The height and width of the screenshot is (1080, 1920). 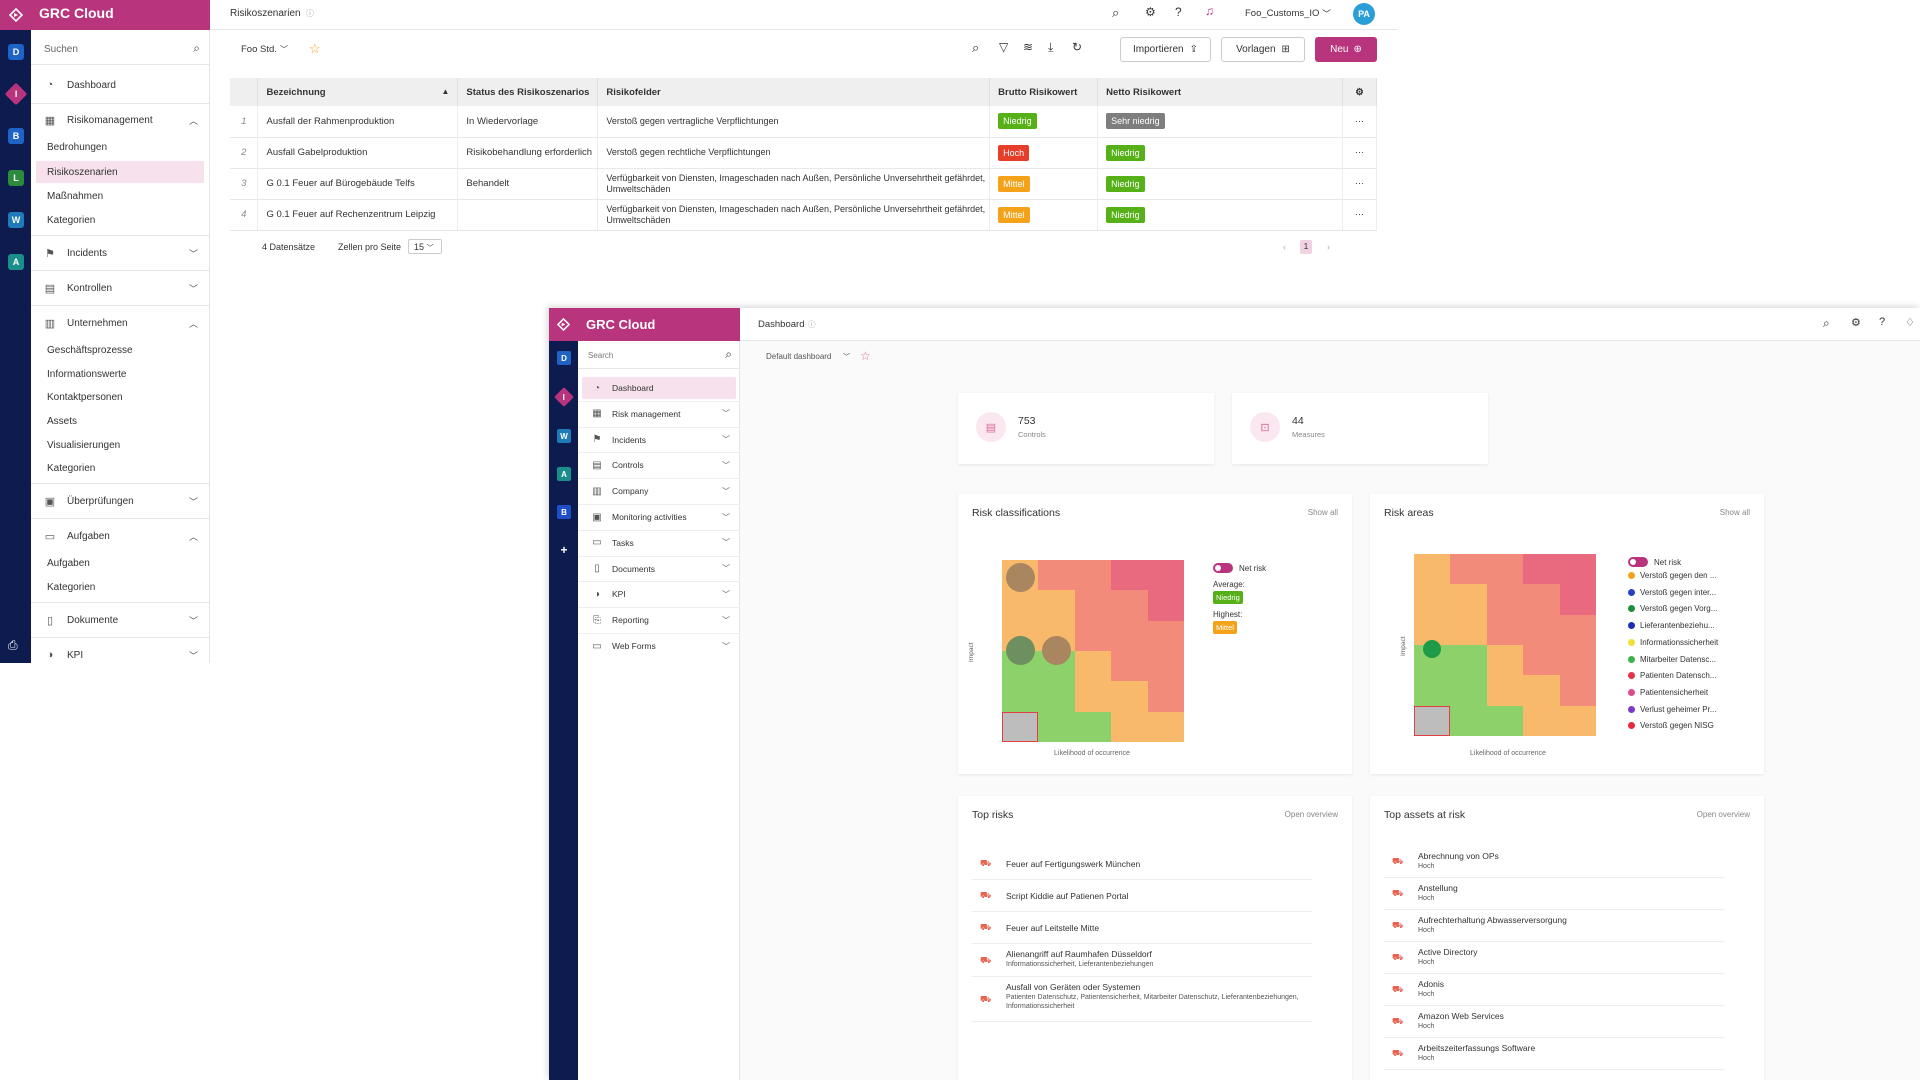 What do you see at coordinates (1360, 428) in the screenshot?
I see `stat-card-measures: ⊡ 44 Measures` at bounding box center [1360, 428].